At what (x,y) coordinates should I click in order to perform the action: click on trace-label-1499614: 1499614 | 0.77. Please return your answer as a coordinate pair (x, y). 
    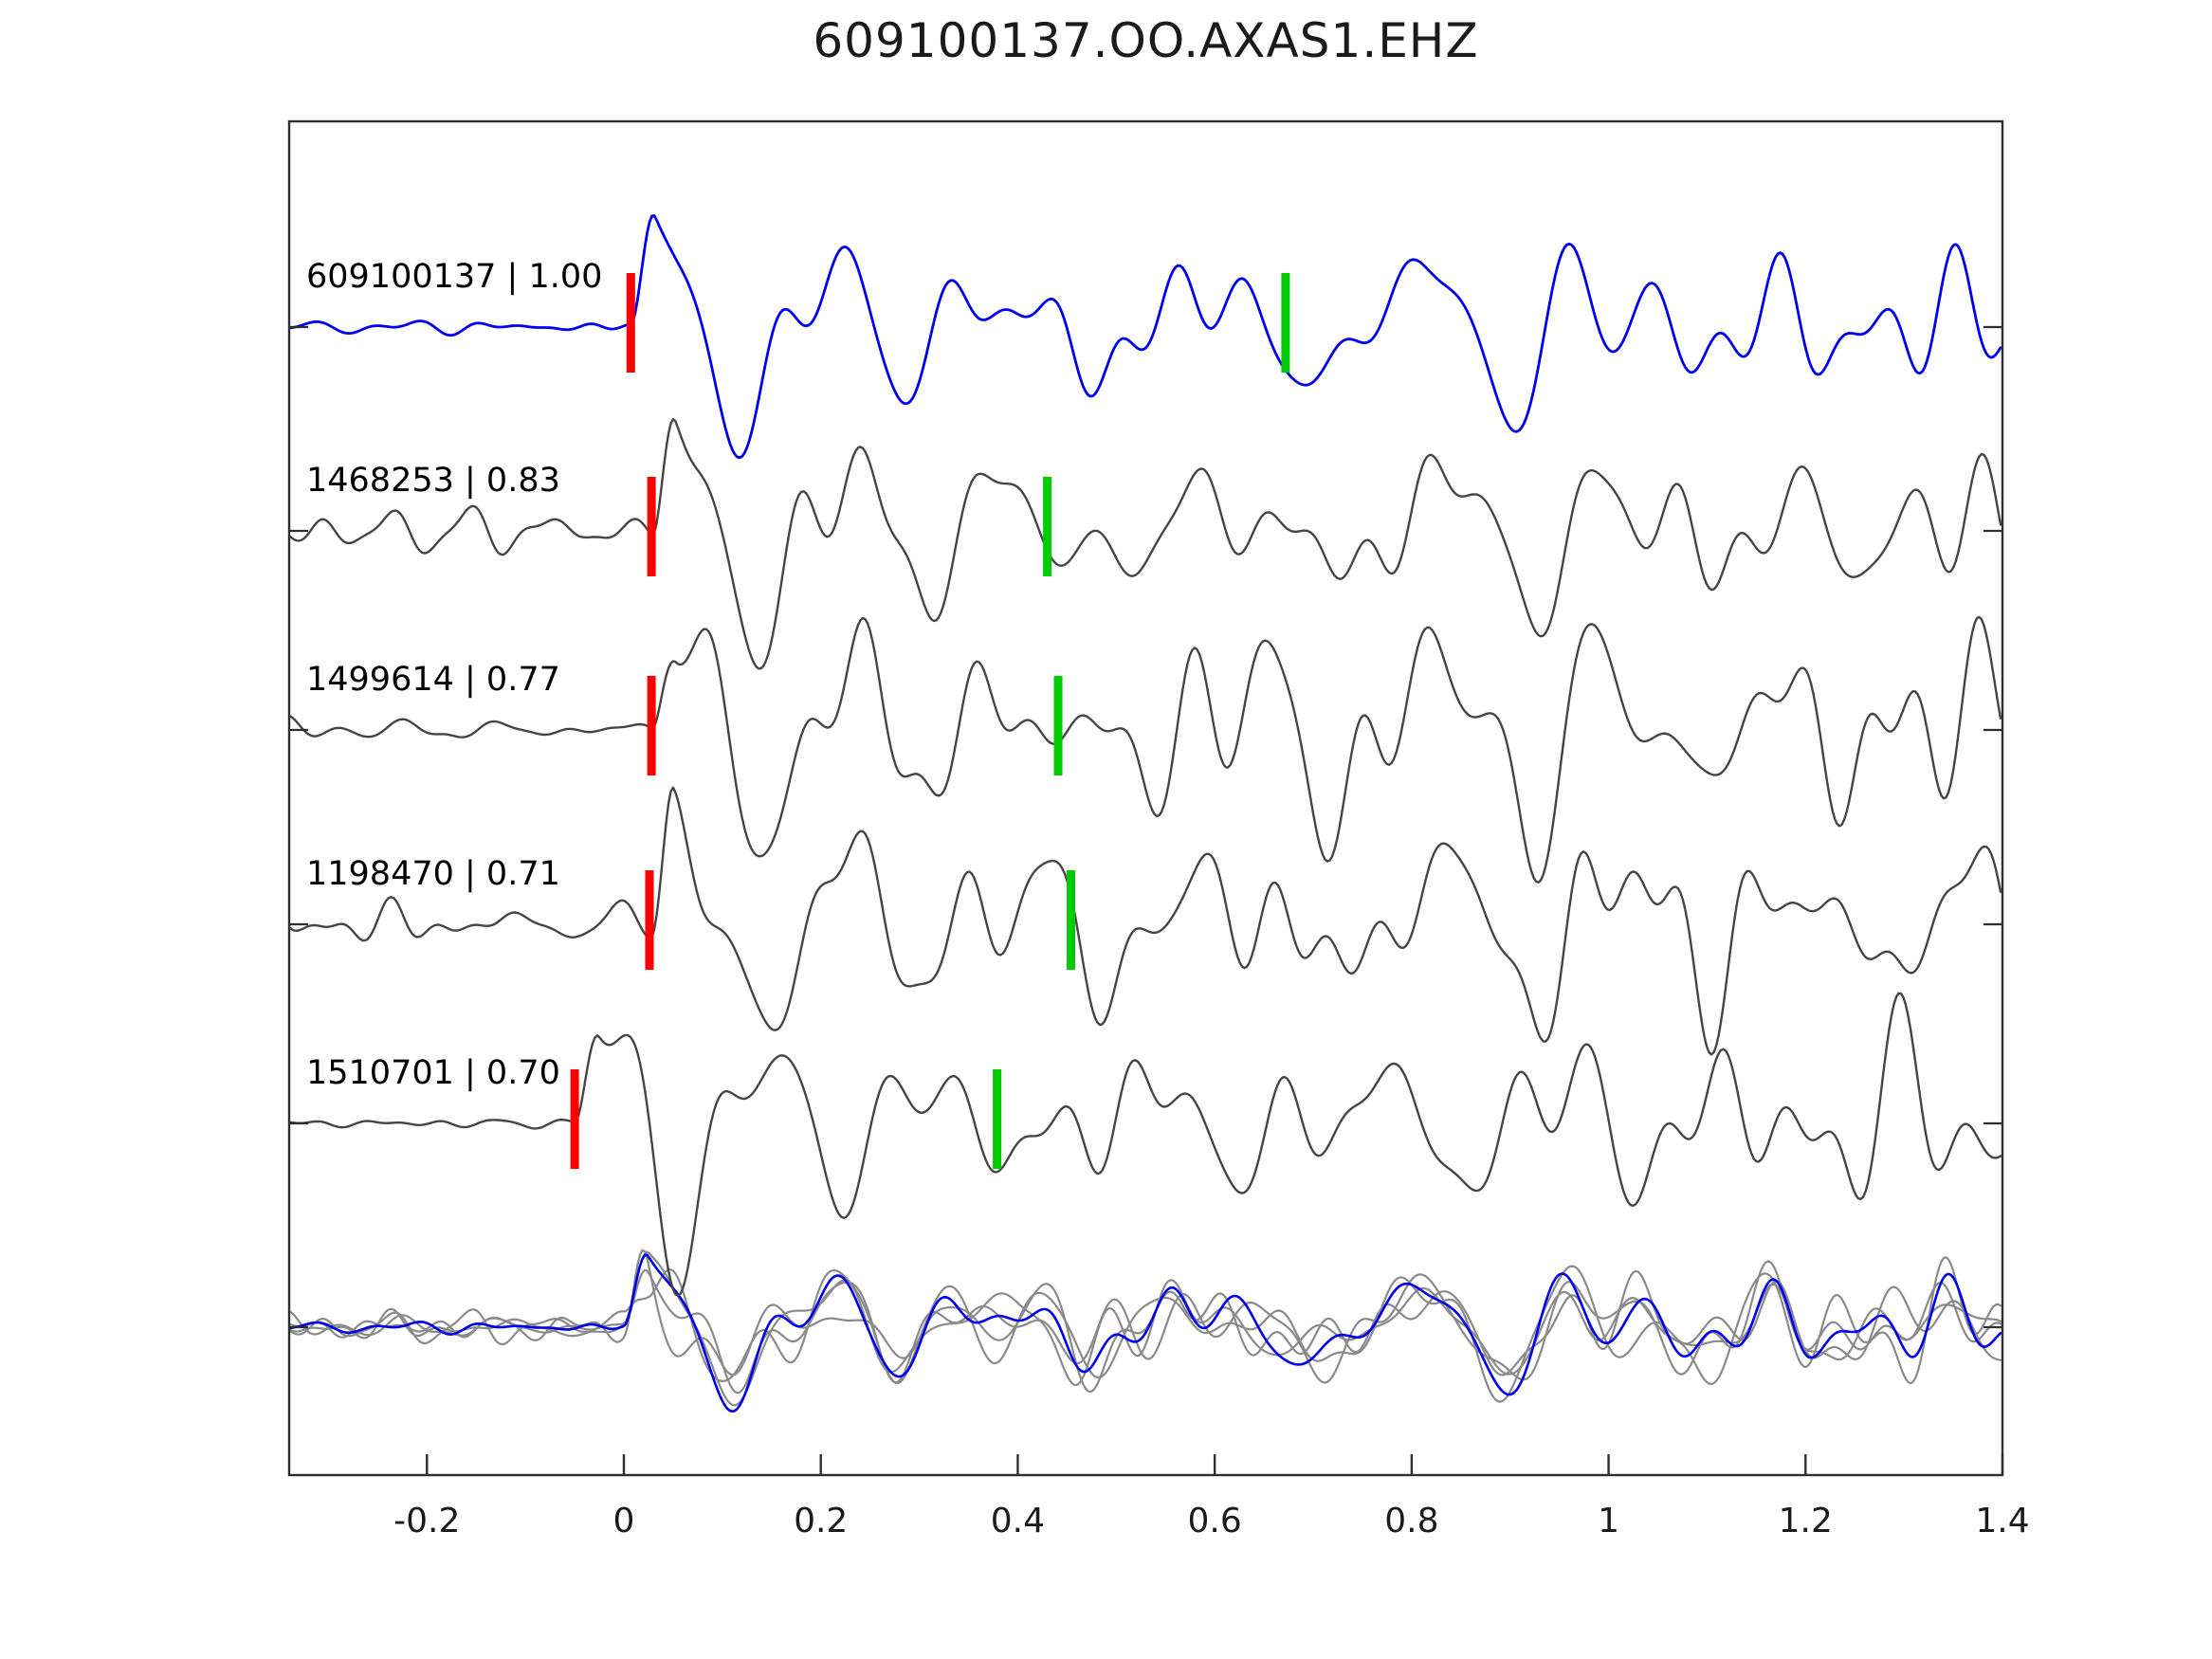
    Looking at the image, I should click on (433, 680).